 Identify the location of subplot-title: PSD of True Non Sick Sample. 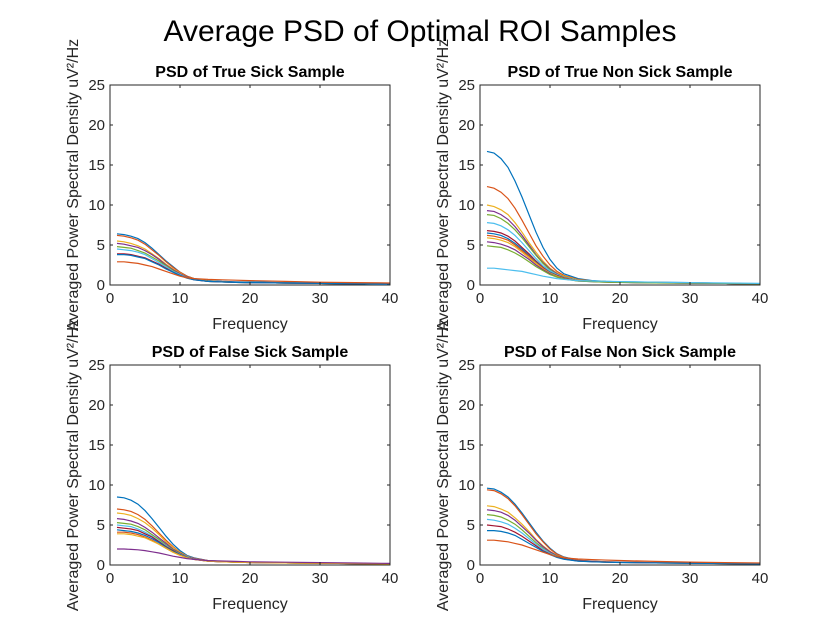
(620, 72).